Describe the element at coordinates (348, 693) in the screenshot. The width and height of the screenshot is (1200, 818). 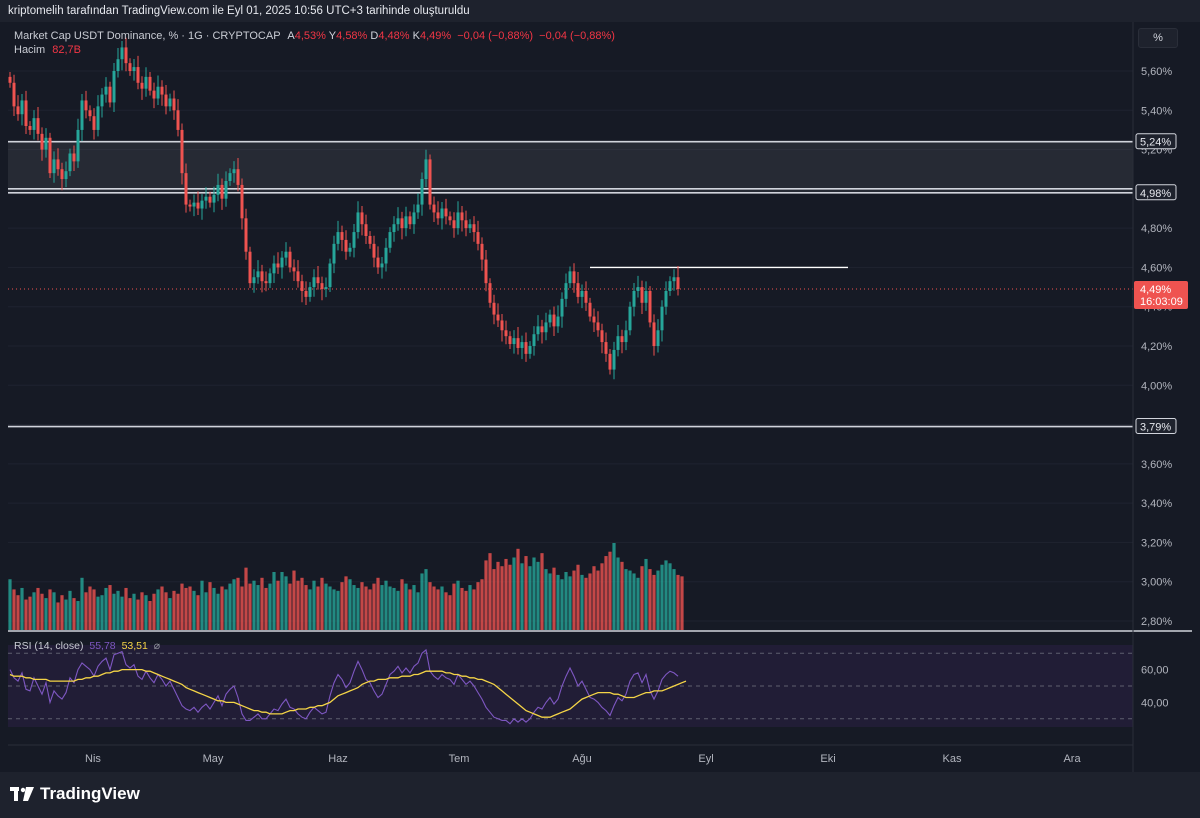
I see `rsi-ma-line` at that location.